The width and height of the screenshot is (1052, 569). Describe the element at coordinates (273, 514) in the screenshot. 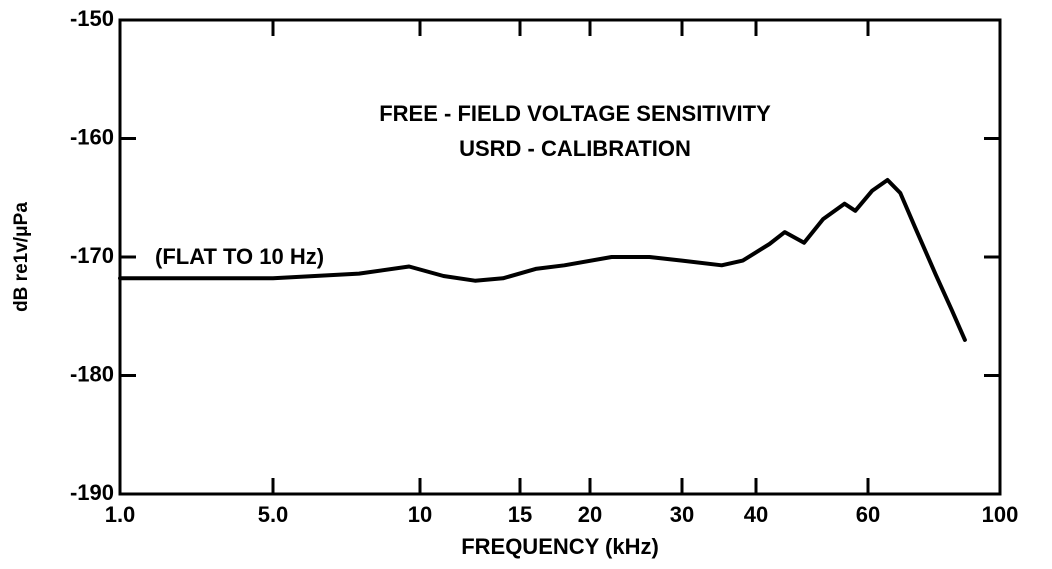

I see `x-tick-label: 5.0` at that location.